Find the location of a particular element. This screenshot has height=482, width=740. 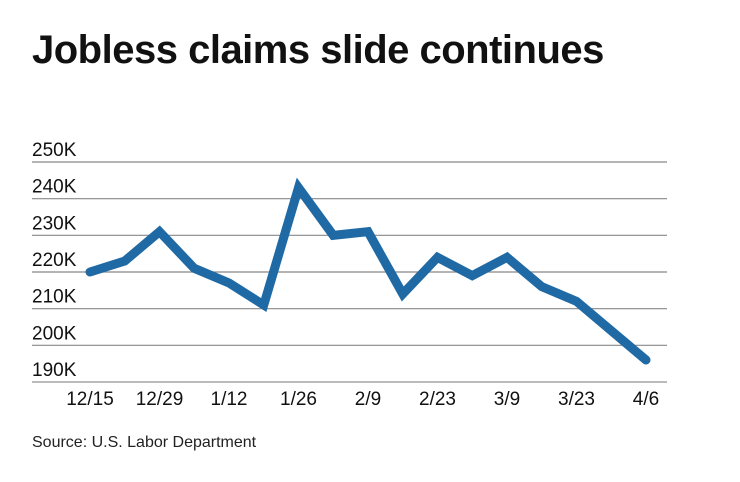

y-tick-label: 250K is located at coordinates (54, 150).